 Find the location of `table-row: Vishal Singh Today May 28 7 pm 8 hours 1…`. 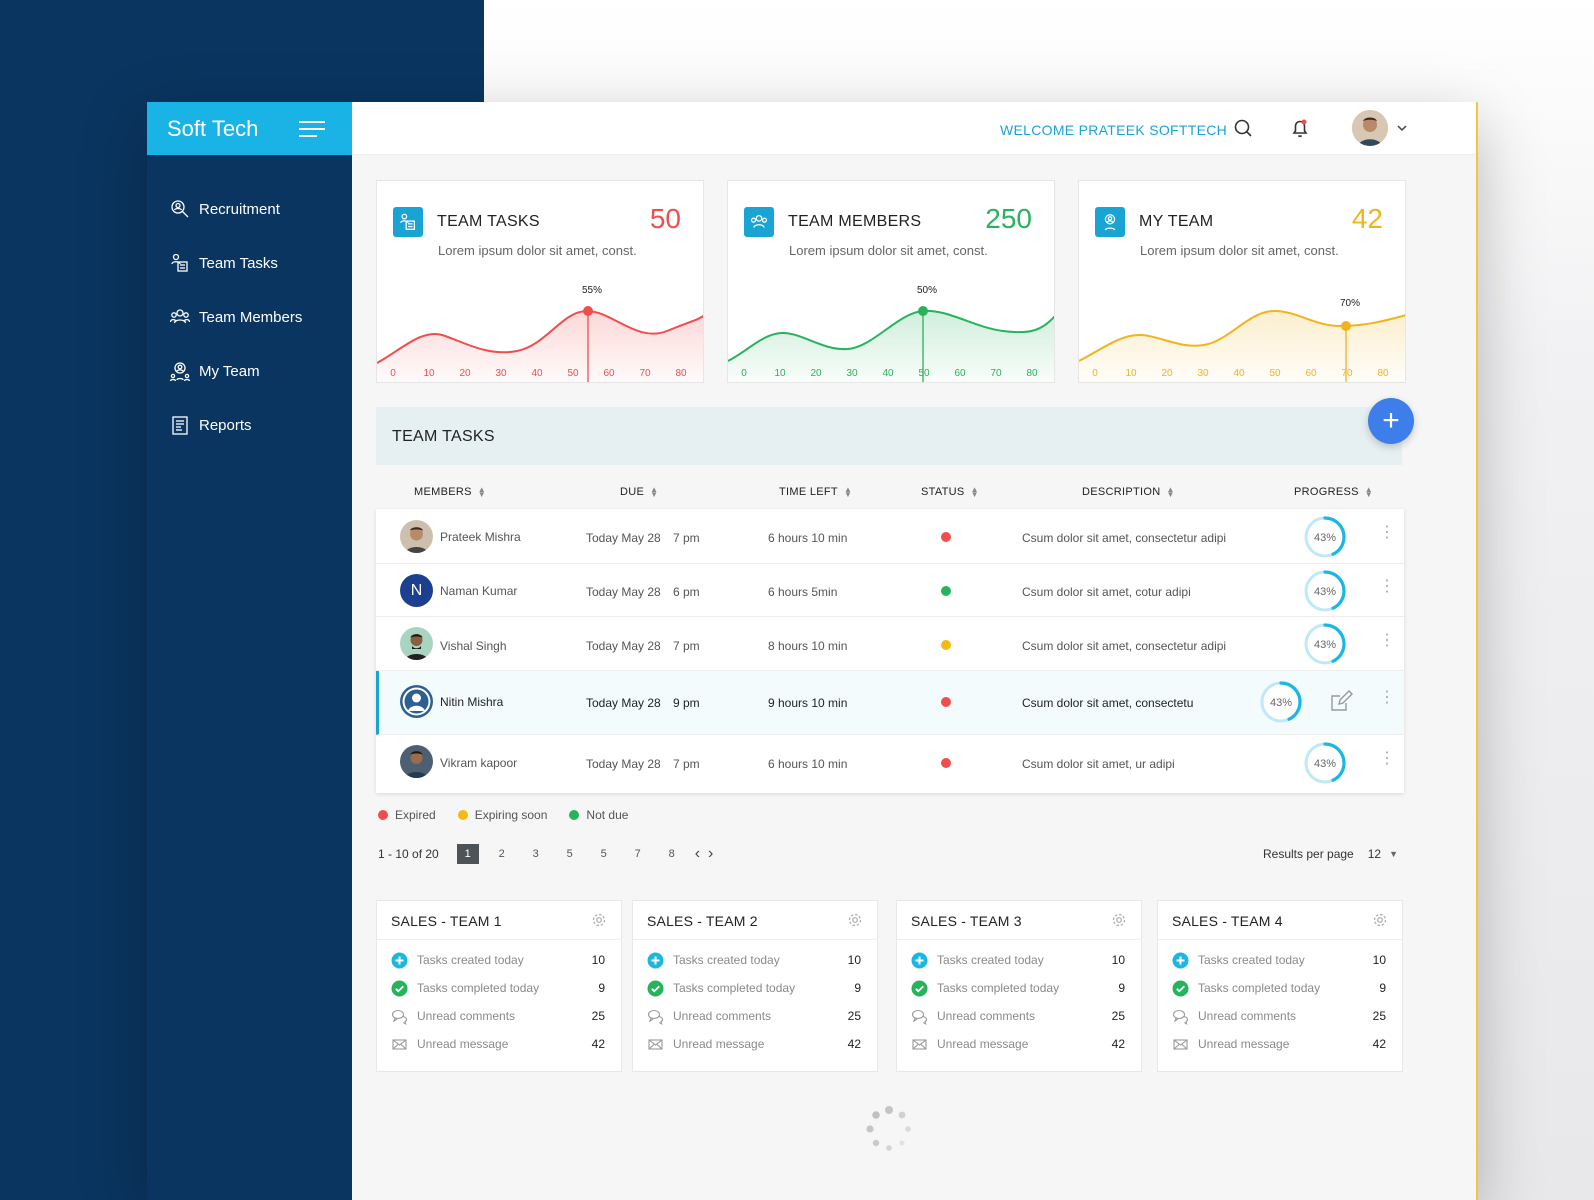

table-row: Vishal Singh Today May 28 7 pm 8 hours 1… is located at coordinates (890, 644).